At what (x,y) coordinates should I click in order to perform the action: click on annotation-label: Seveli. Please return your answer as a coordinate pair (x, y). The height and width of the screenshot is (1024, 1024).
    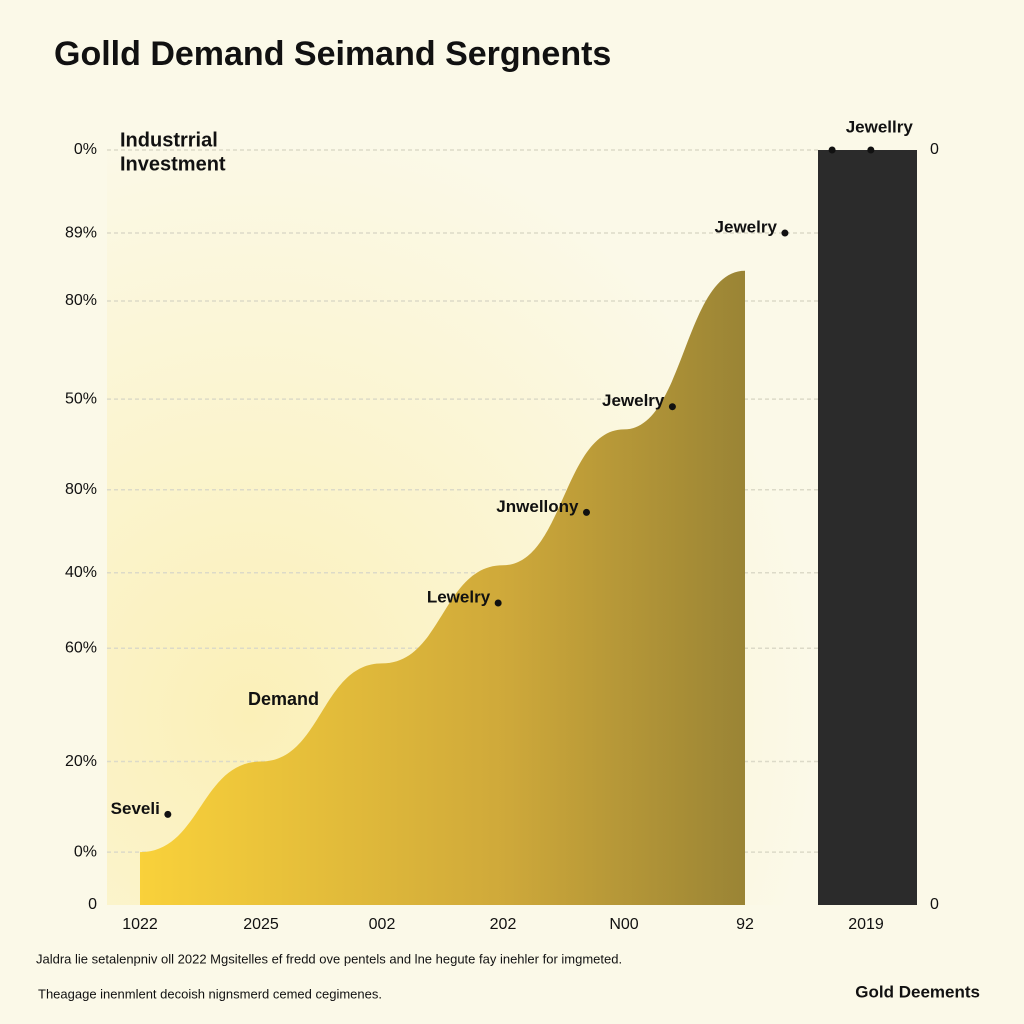
    Looking at the image, I should click on (135, 808).